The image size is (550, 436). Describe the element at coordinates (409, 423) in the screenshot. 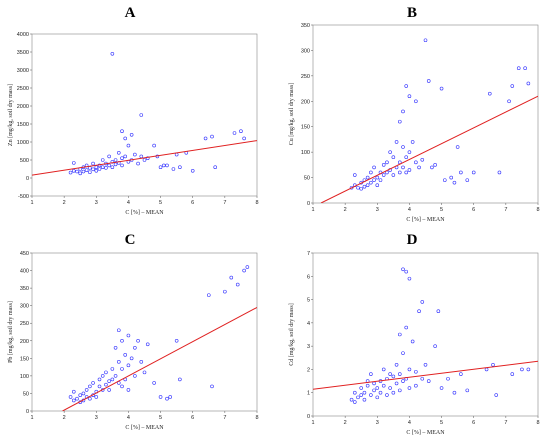

I see `x-tick-label: 4` at that location.